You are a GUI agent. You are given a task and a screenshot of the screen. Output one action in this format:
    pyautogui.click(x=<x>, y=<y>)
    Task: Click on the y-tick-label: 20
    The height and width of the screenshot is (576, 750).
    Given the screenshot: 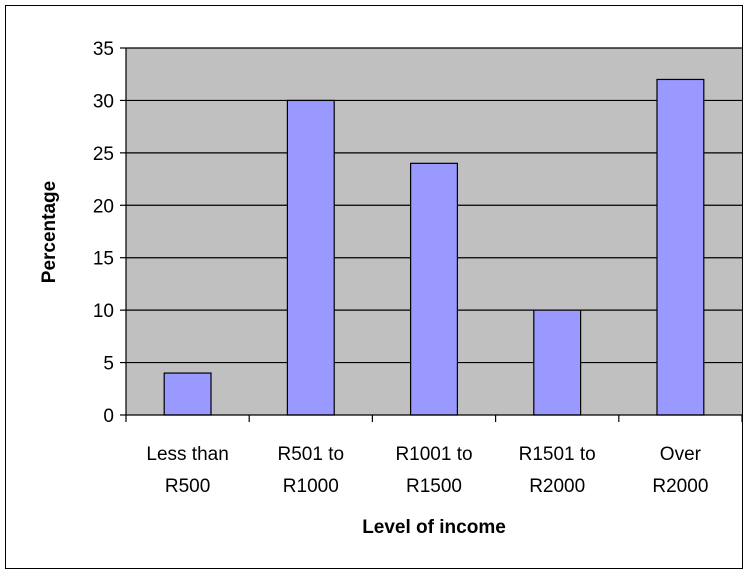 What is the action you would take?
    pyautogui.click(x=103, y=206)
    